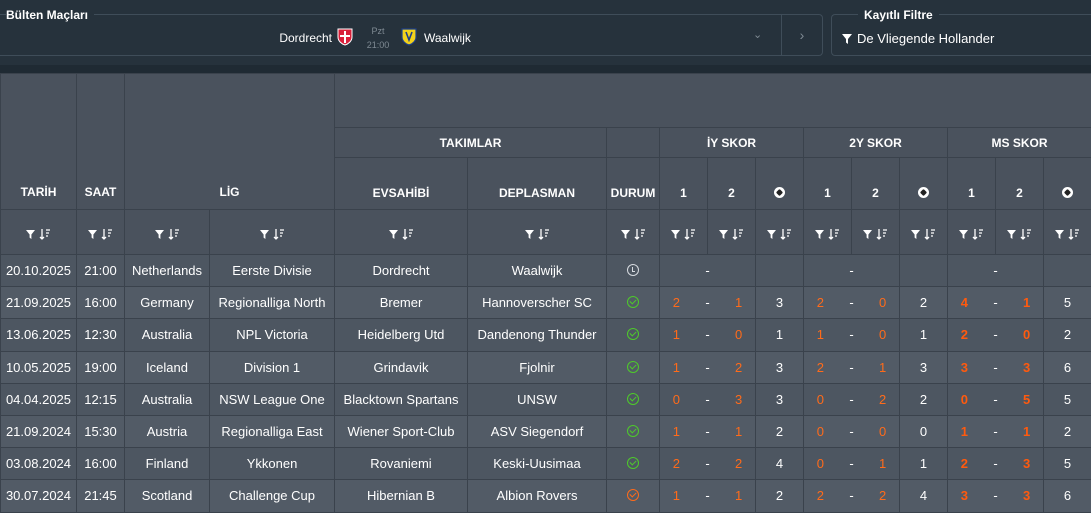  Describe the element at coordinates (757, 34) in the screenshot. I see `chevron-down-icon: ⌄` at that location.